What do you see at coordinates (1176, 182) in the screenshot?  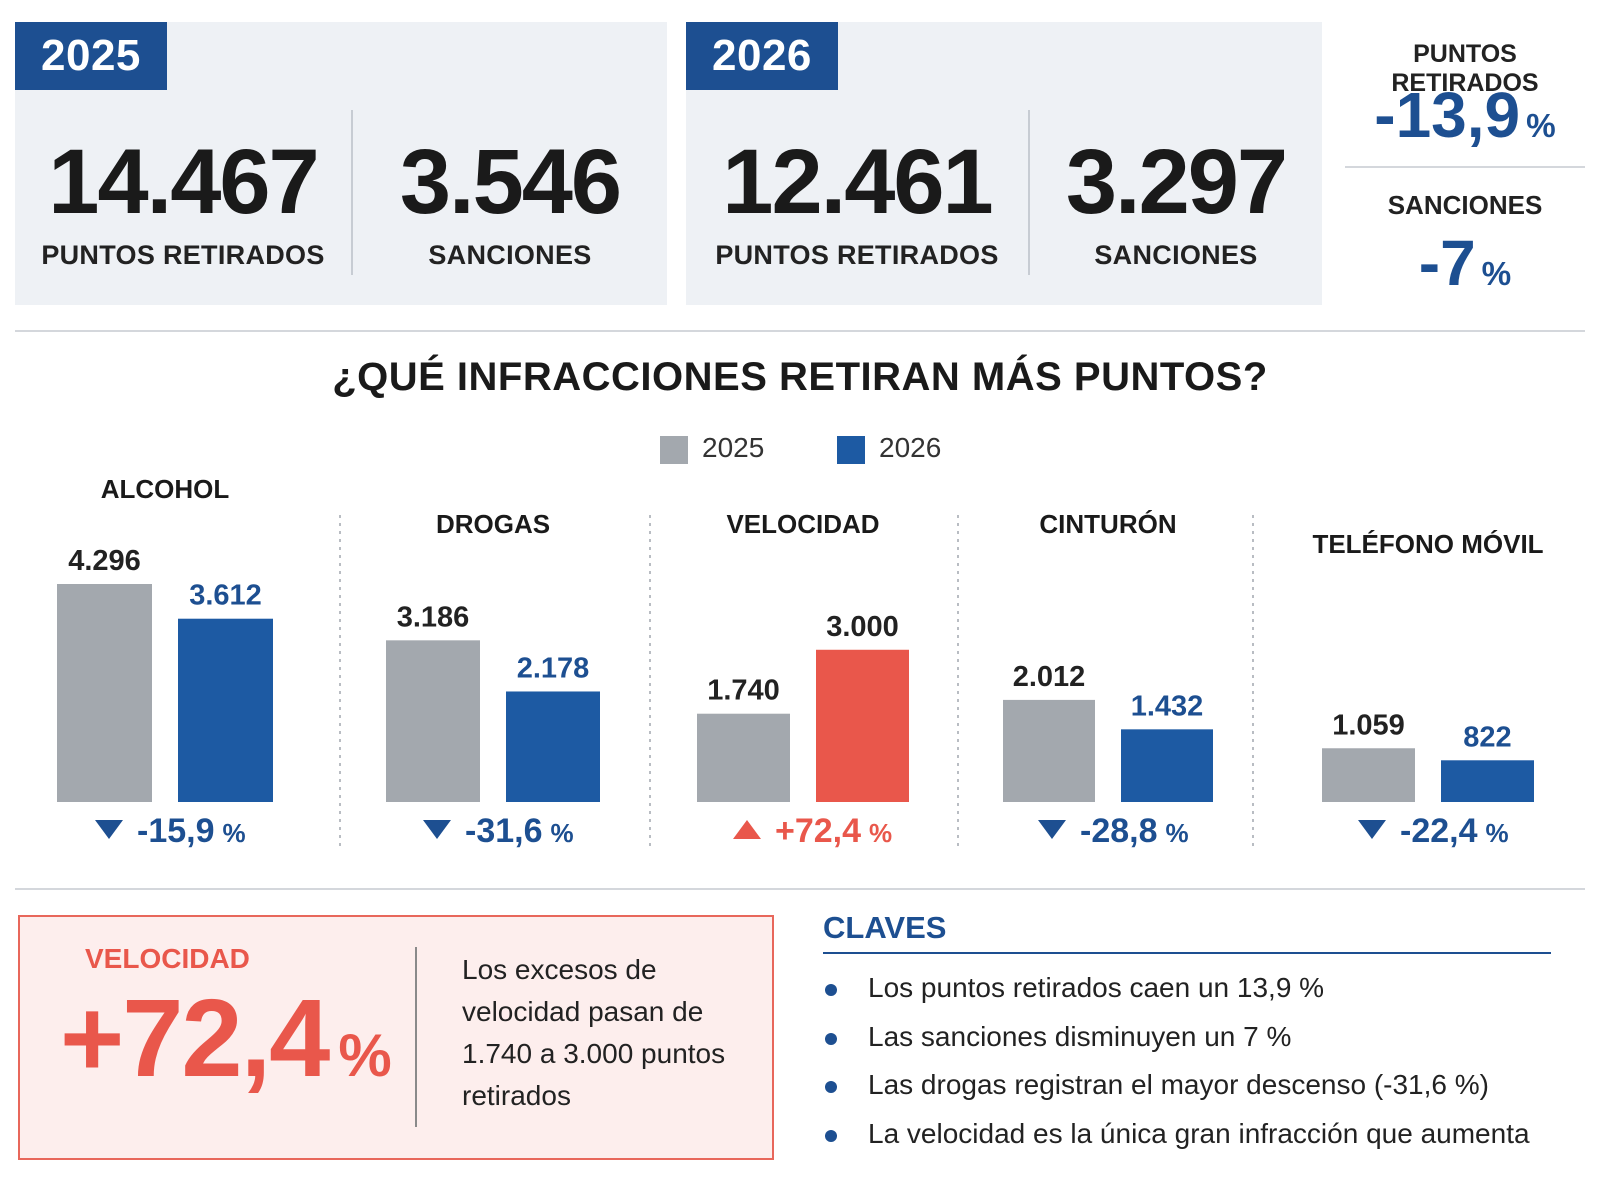 I see `sanctions-2026-value: 3.297` at bounding box center [1176, 182].